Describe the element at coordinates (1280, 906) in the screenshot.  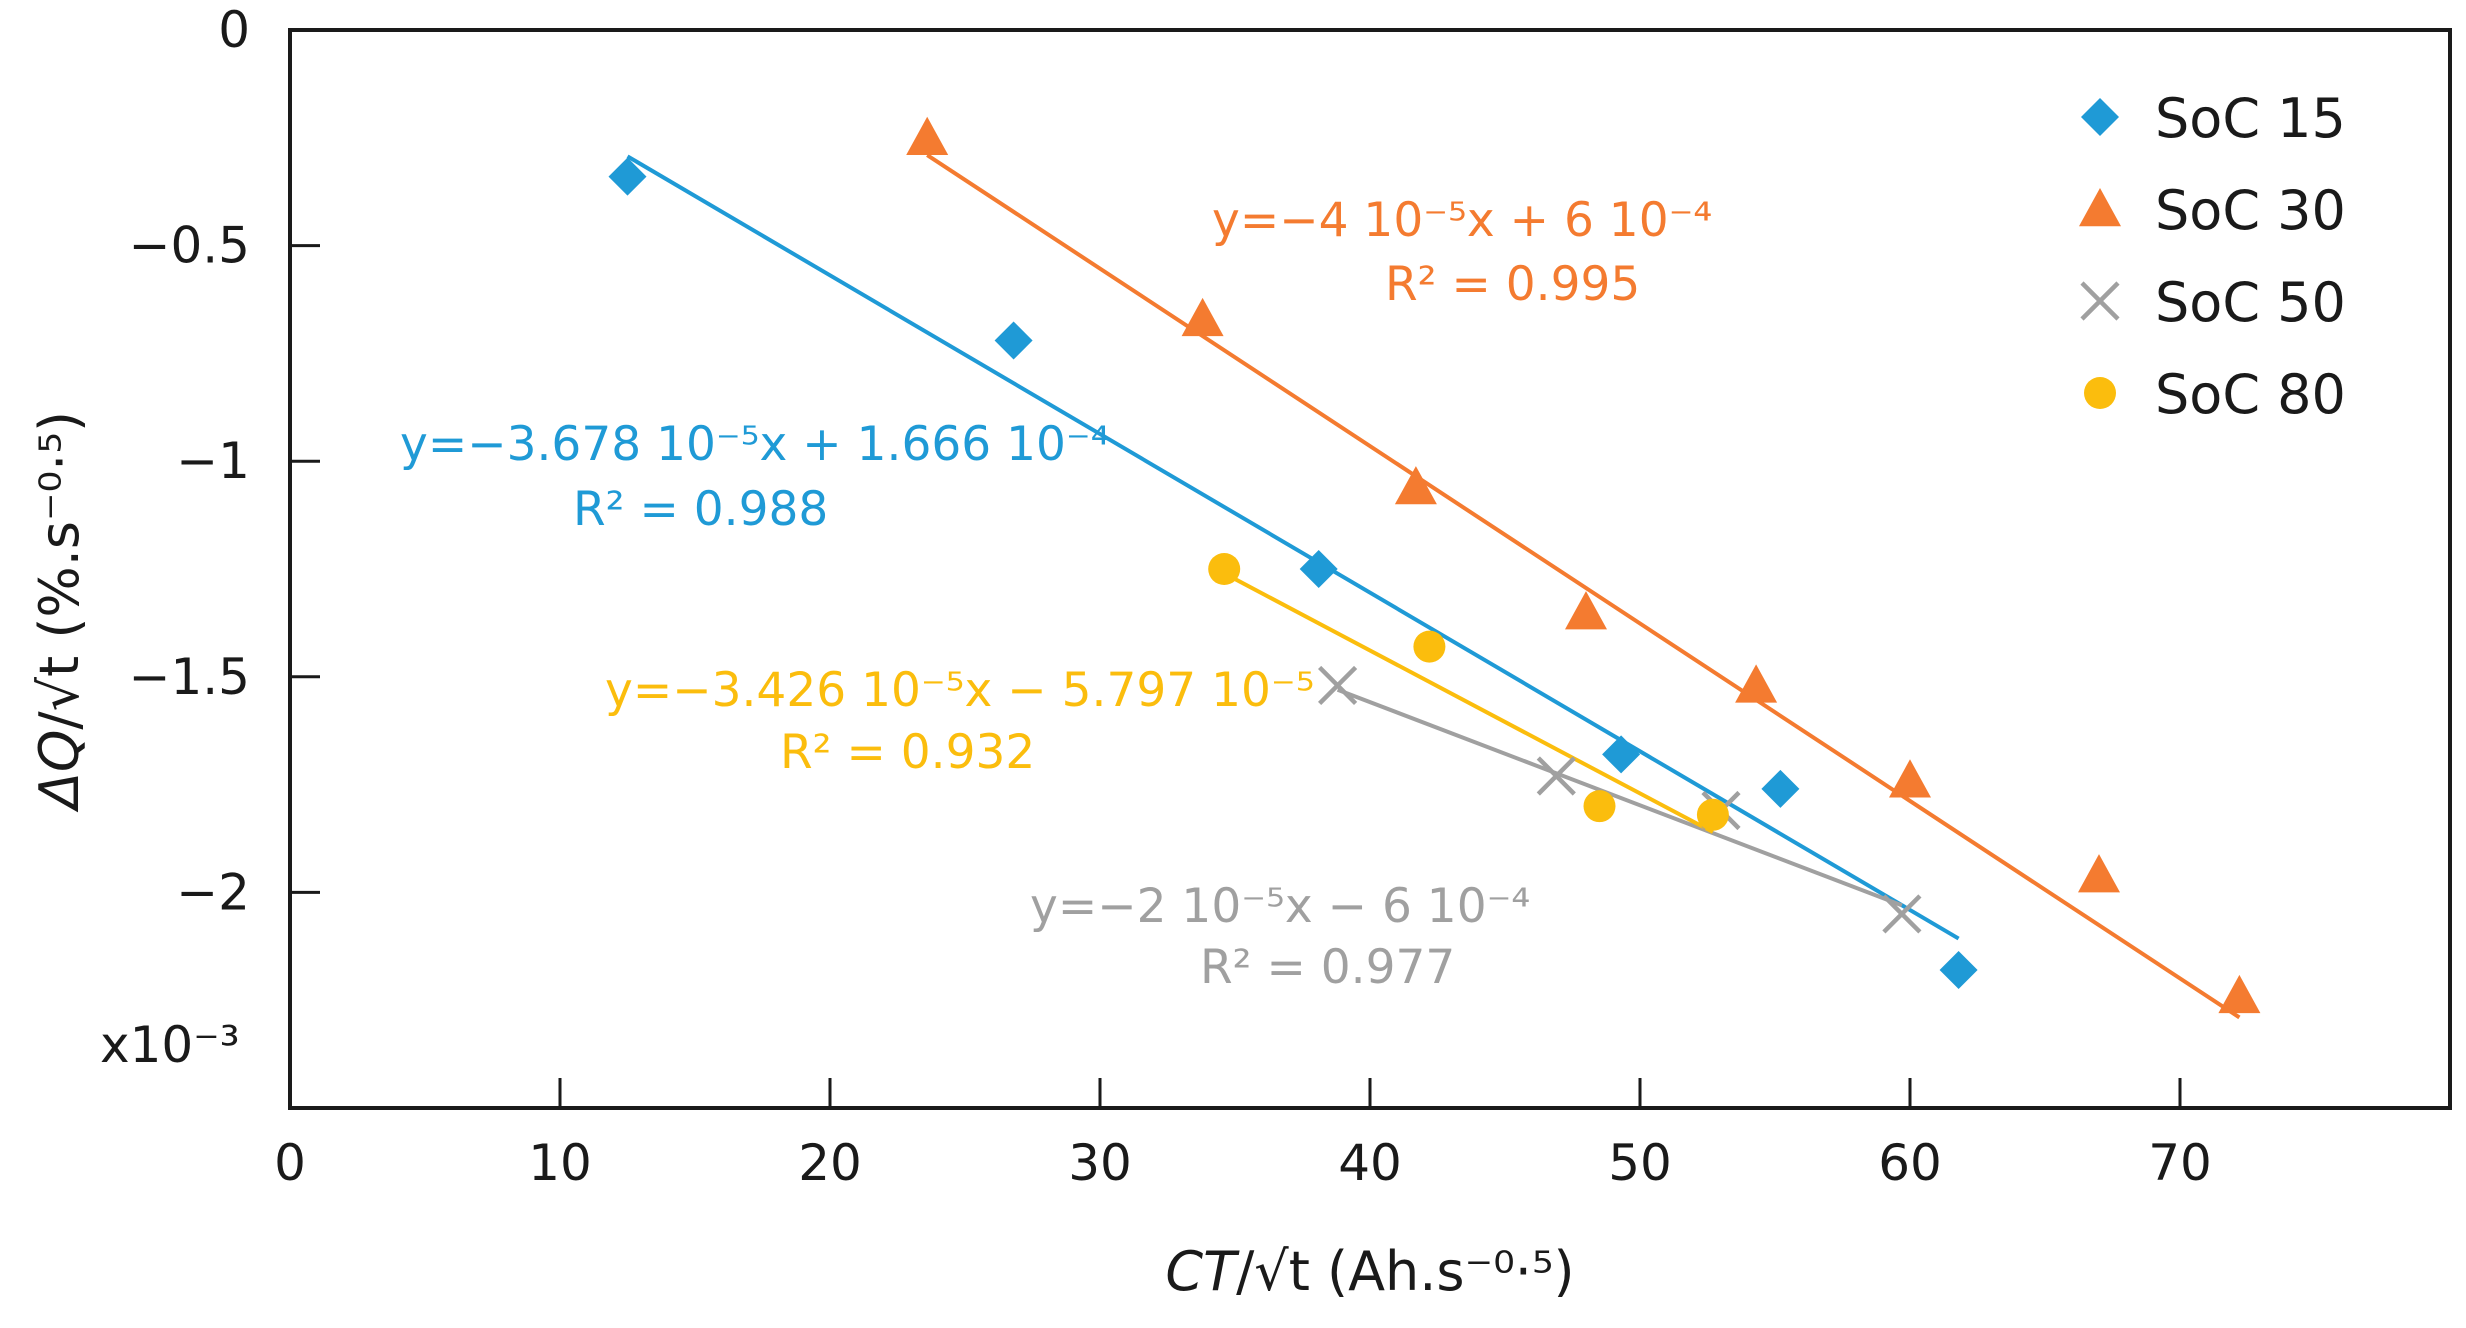
I see `equation-soc-50-text: y=−2 10⁻⁵x − 6 10⁻⁴` at that location.